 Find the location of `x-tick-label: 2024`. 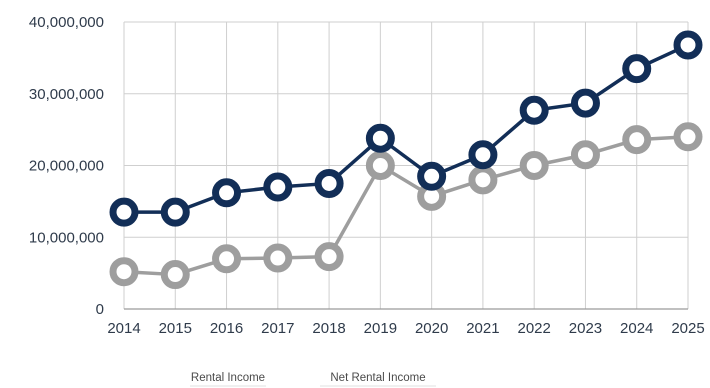

x-tick-label: 2024 is located at coordinates (636, 328).